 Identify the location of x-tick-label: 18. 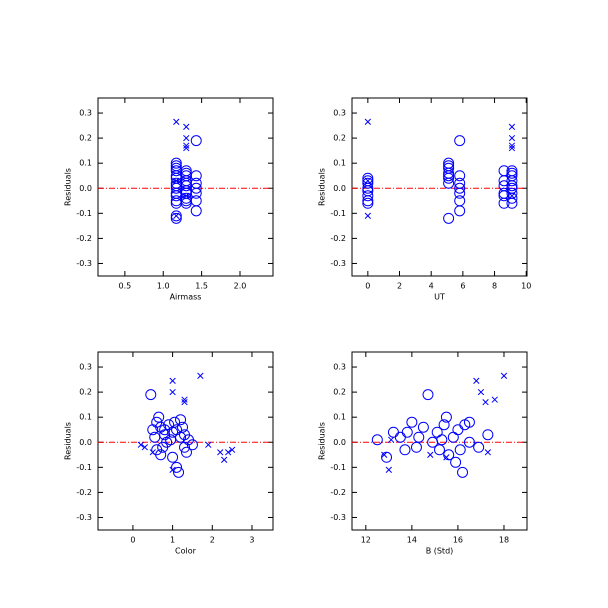
(504, 540).